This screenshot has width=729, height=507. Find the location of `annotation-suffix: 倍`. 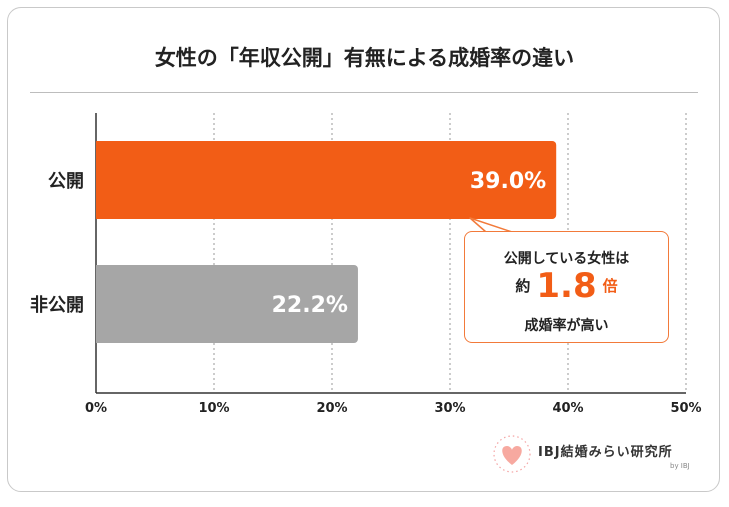

annotation-suffix: 倍 is located at coordinates (610, 286).